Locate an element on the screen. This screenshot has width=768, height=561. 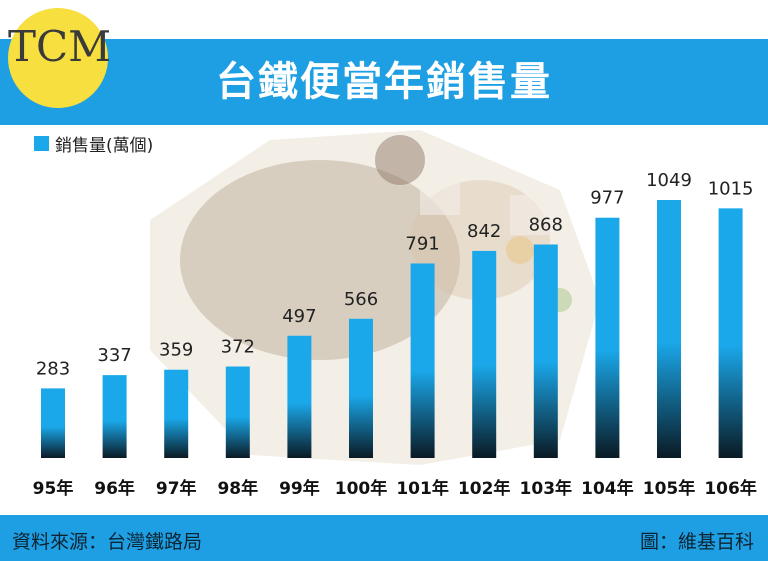
x-tick-label: 99年 is located at coordinates (299, 488).